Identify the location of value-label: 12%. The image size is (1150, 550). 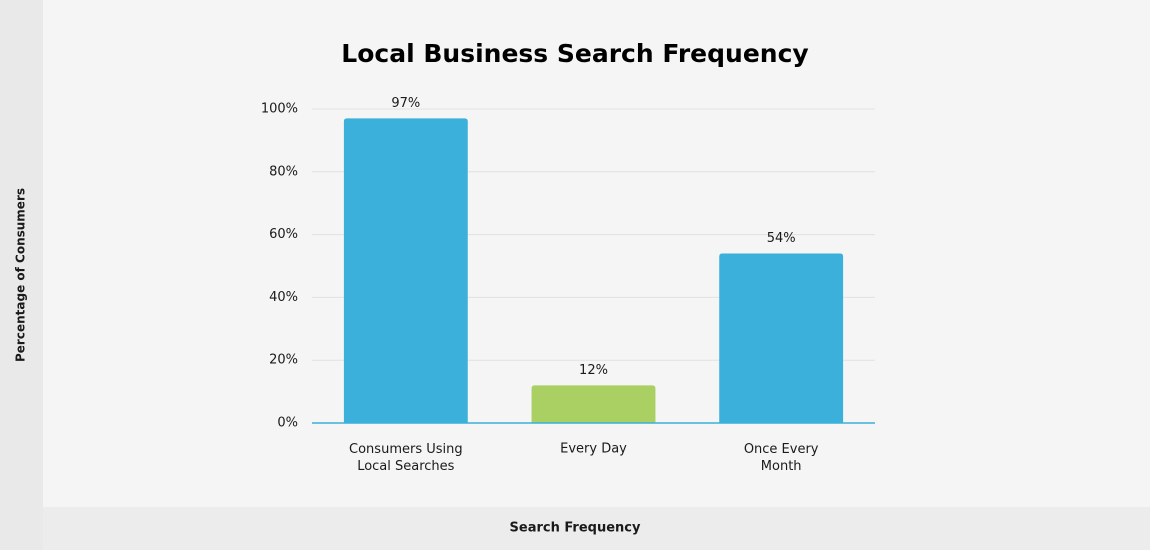
(593, 370).